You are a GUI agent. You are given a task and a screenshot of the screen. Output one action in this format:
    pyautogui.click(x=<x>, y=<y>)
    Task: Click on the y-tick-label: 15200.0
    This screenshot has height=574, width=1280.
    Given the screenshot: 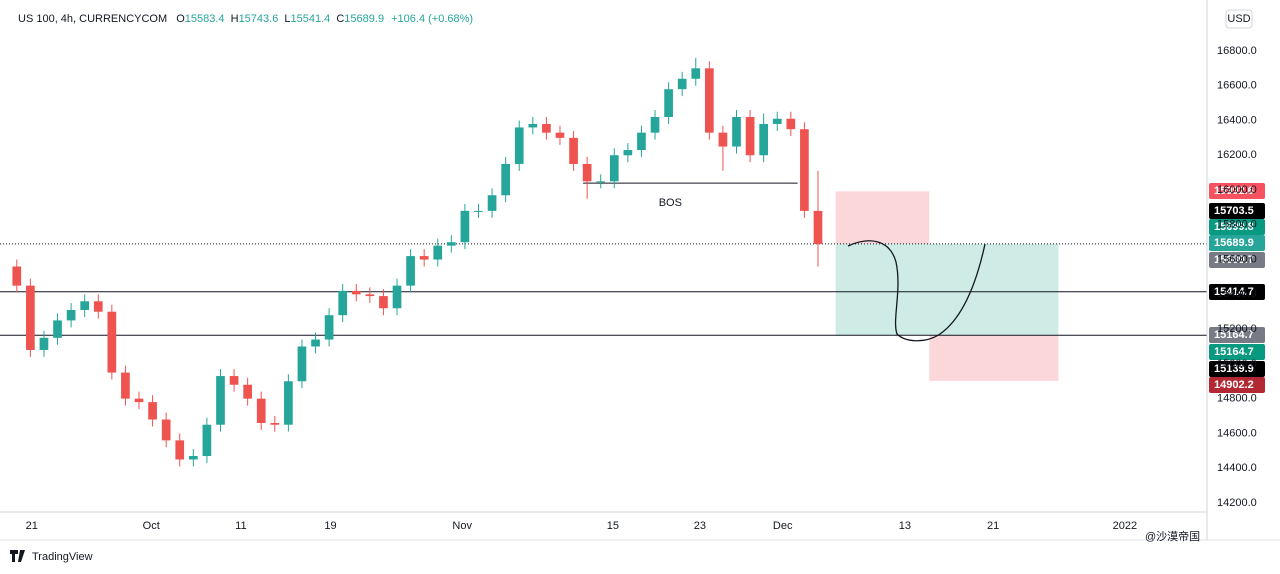 What is the action you would take?
    pyautogui.click(x=1237, y=329)
    